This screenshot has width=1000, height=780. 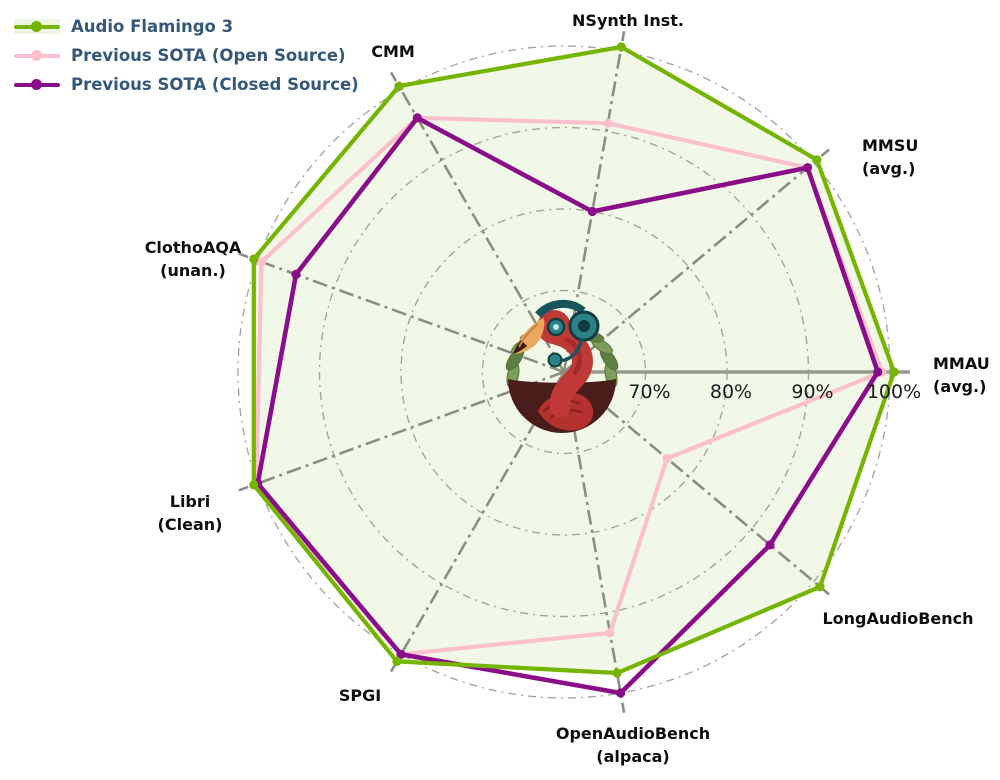 I want to click on legend-label: Previous SOTA (Closed Source), so click(x=215, y=84).